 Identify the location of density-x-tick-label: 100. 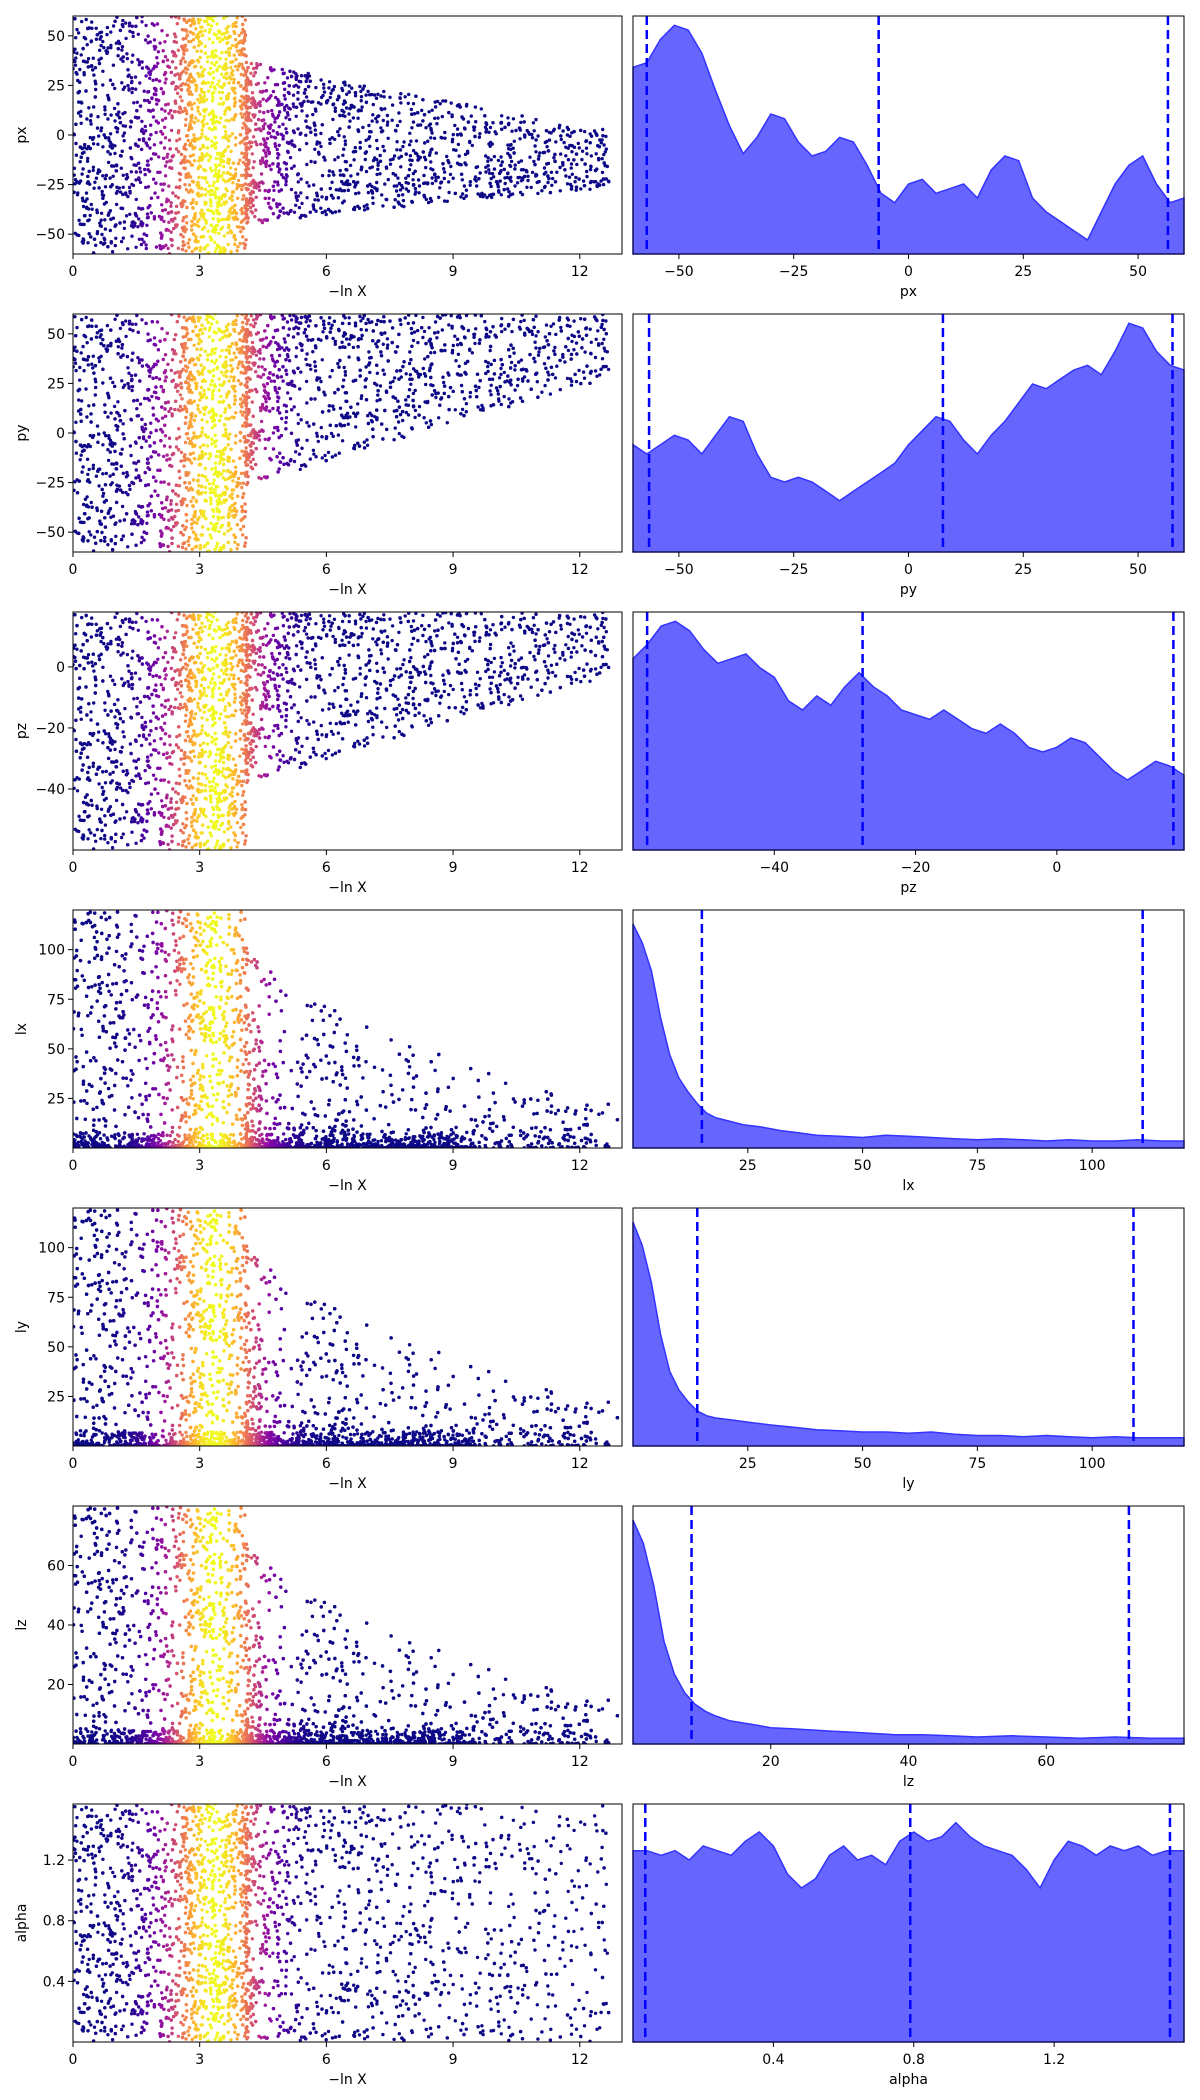
(1092, 1166).